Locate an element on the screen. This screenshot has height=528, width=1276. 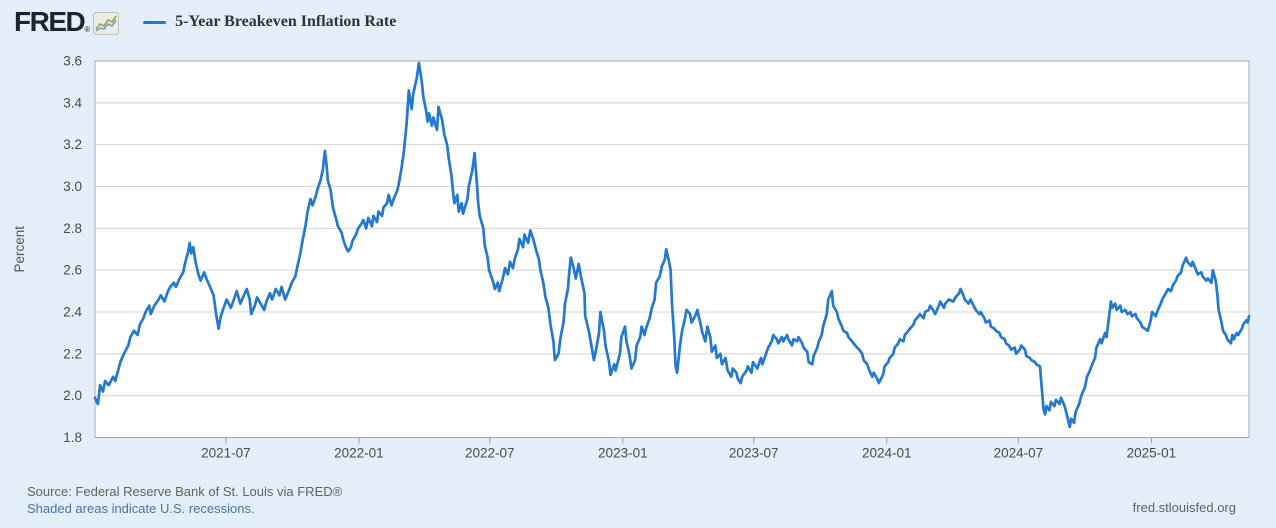
fred-logo-text: FRED is located at coordinates (50, 21).